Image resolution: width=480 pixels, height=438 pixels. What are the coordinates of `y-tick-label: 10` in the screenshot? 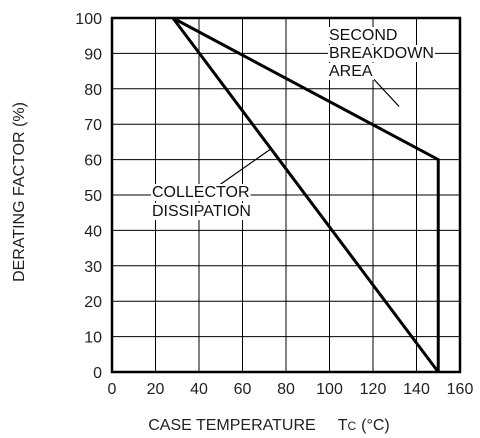 It's located at (93, 338).